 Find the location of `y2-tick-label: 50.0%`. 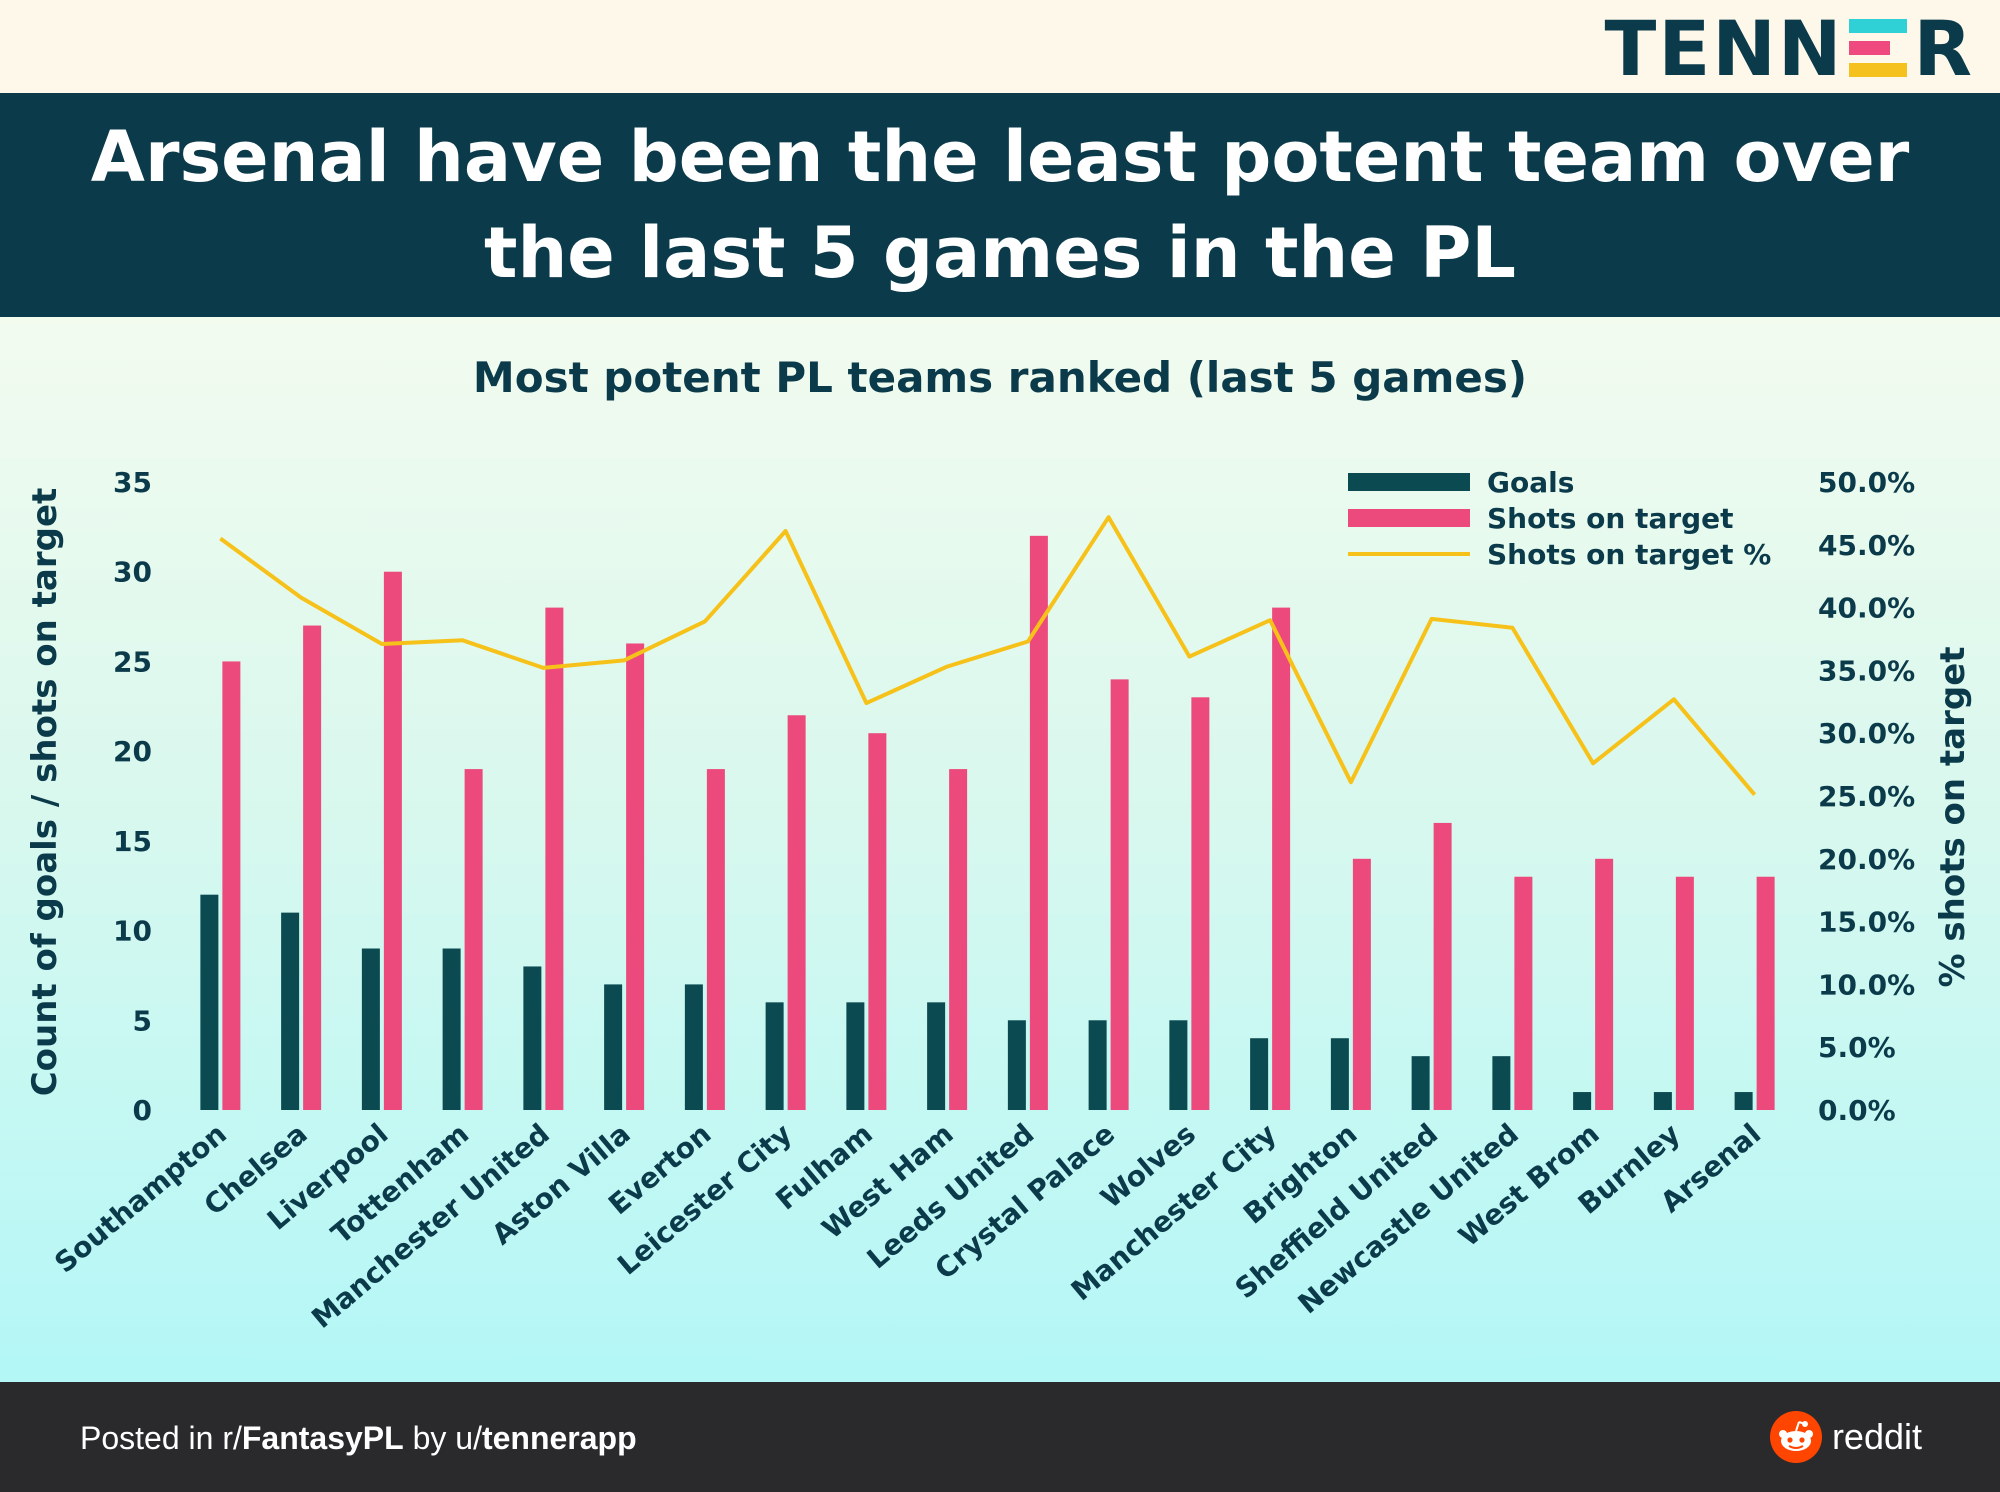

y2-tick-label: 50.0% is located at coordinates (1866, 482).